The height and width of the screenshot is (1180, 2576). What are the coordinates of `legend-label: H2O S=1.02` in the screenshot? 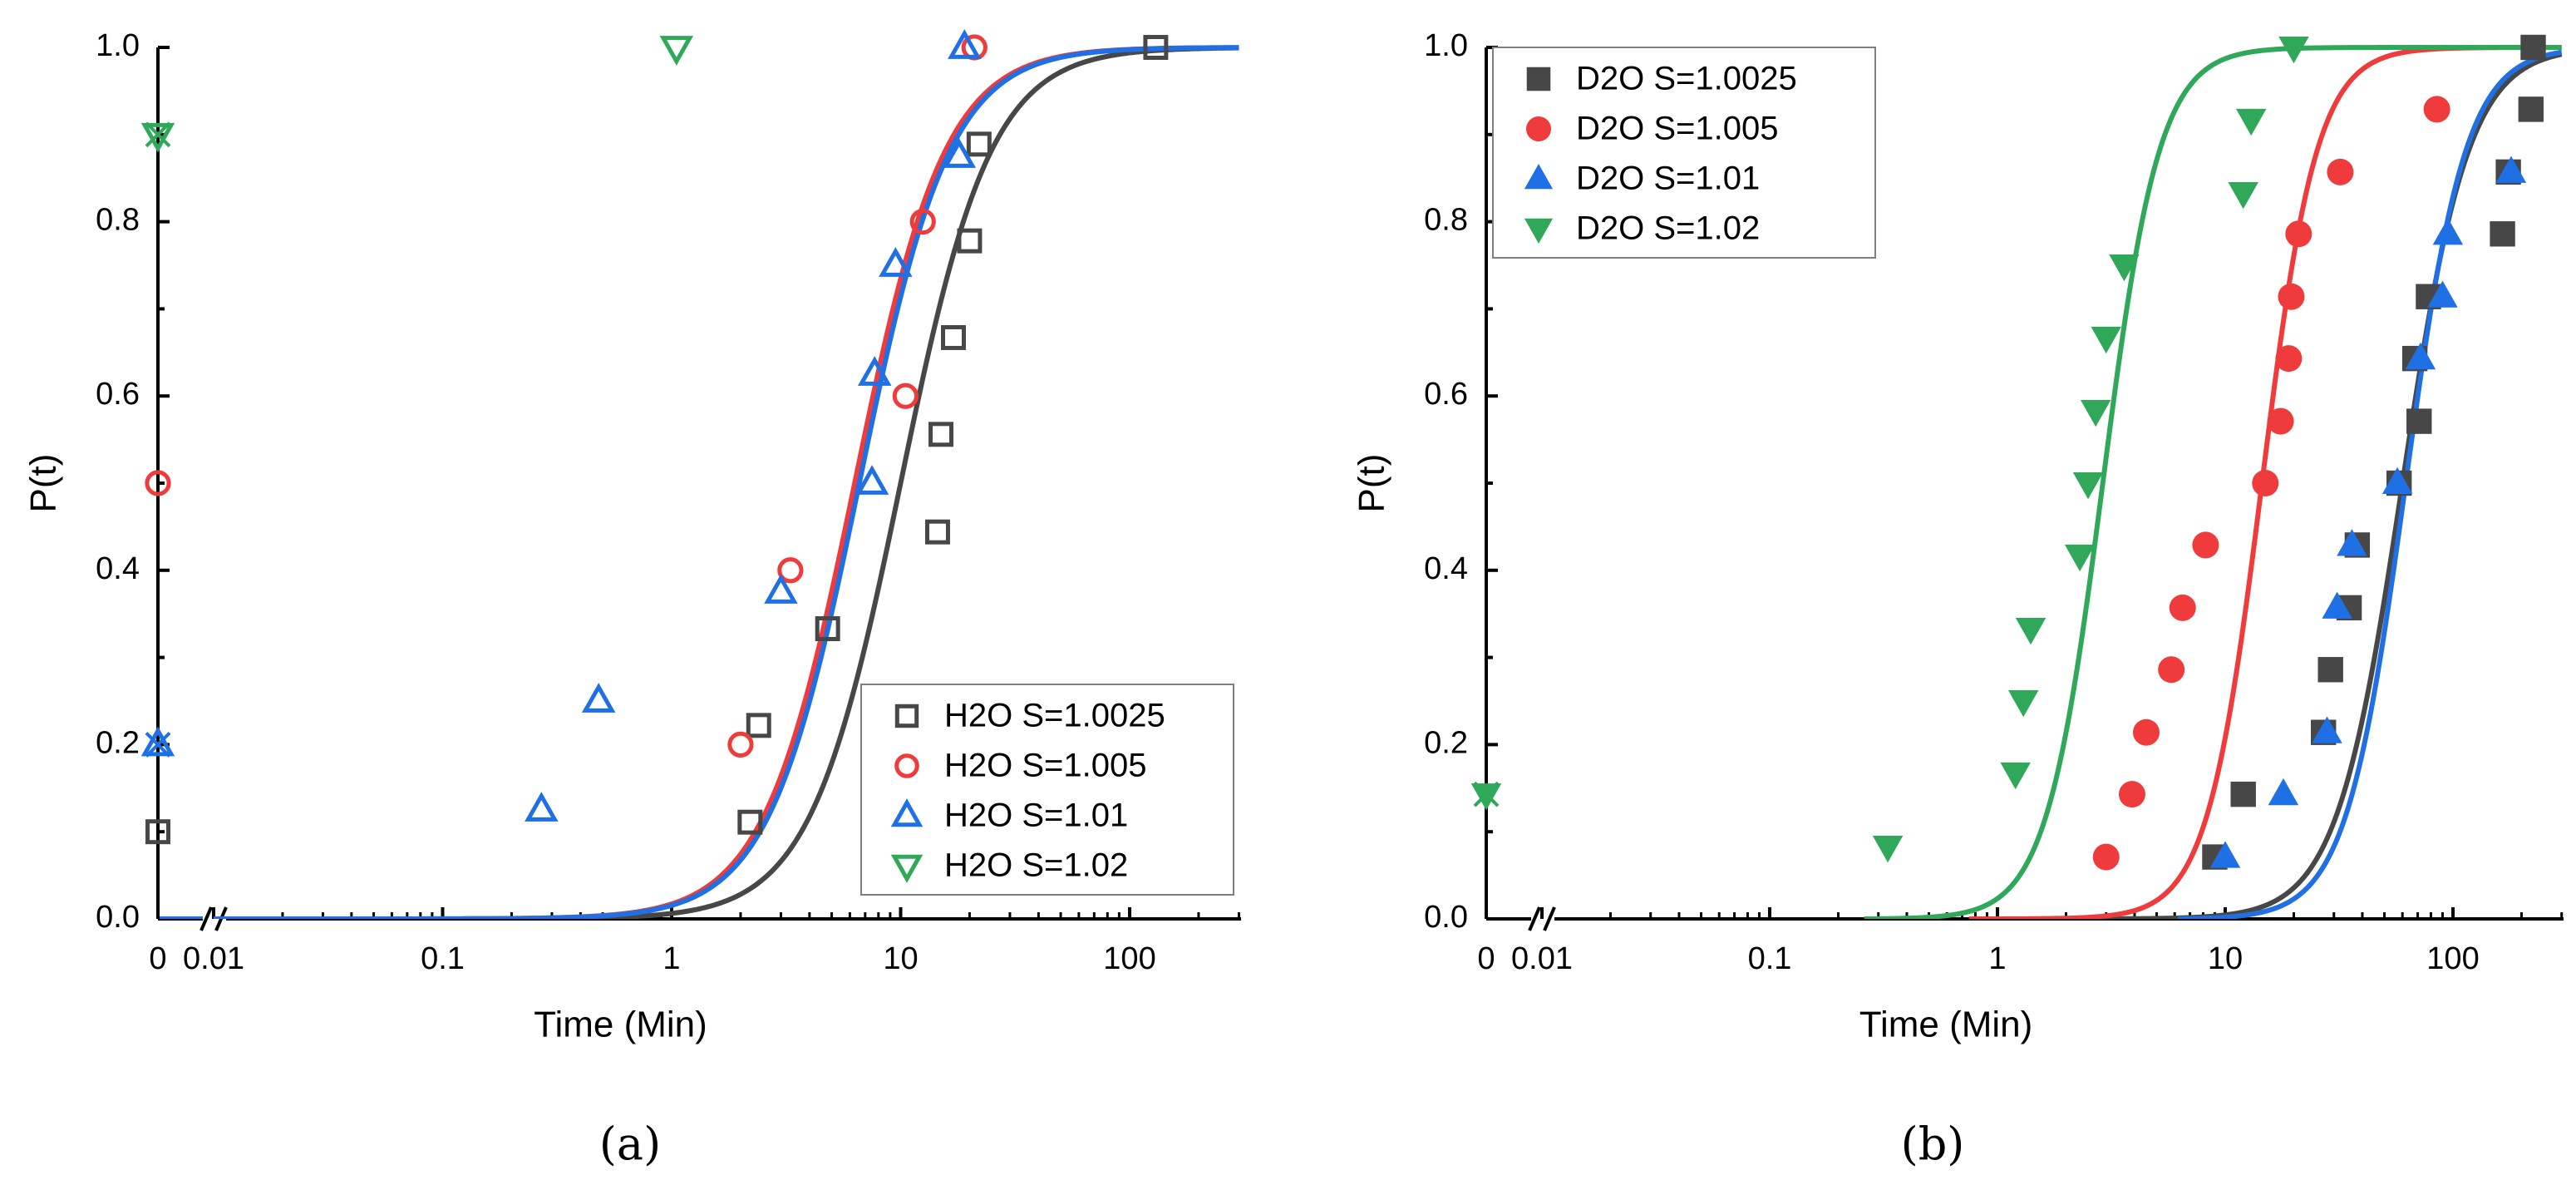 It's located at (1036, 866).